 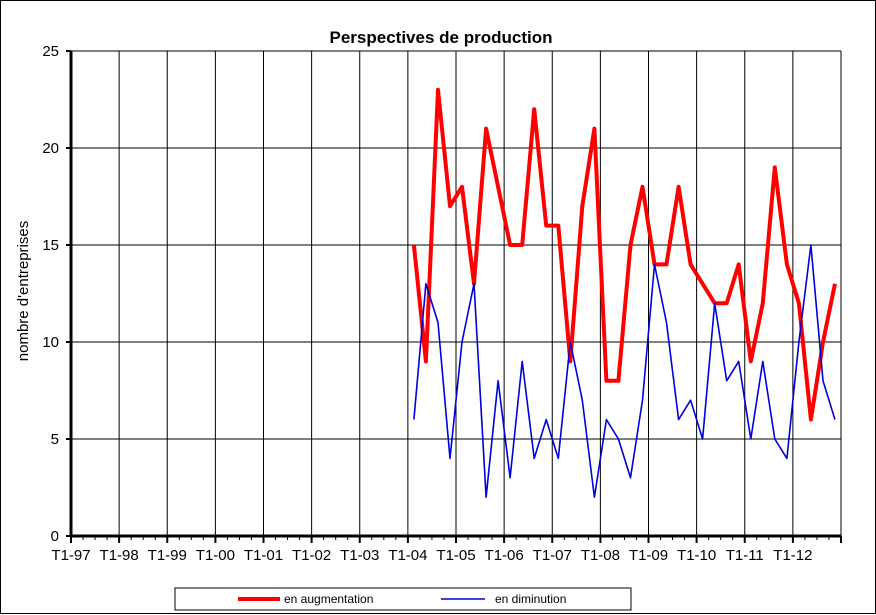 I want to click on x-tick-label: T1-08, so click(x=600, y=555).